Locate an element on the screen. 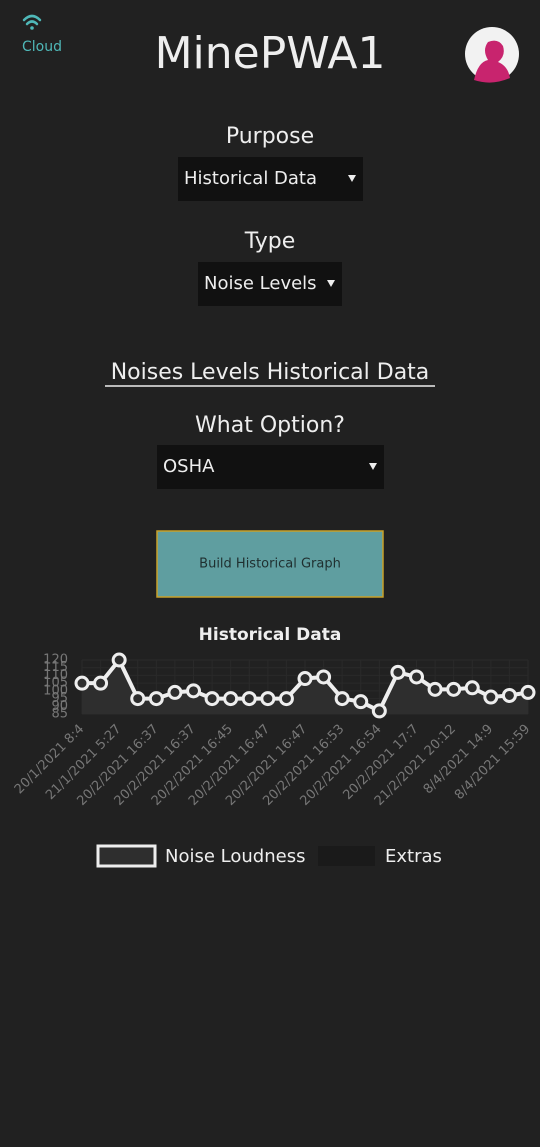 This screenshot has height=1147, width=540. option-value: OSHA is located at coordinates (189, 466).